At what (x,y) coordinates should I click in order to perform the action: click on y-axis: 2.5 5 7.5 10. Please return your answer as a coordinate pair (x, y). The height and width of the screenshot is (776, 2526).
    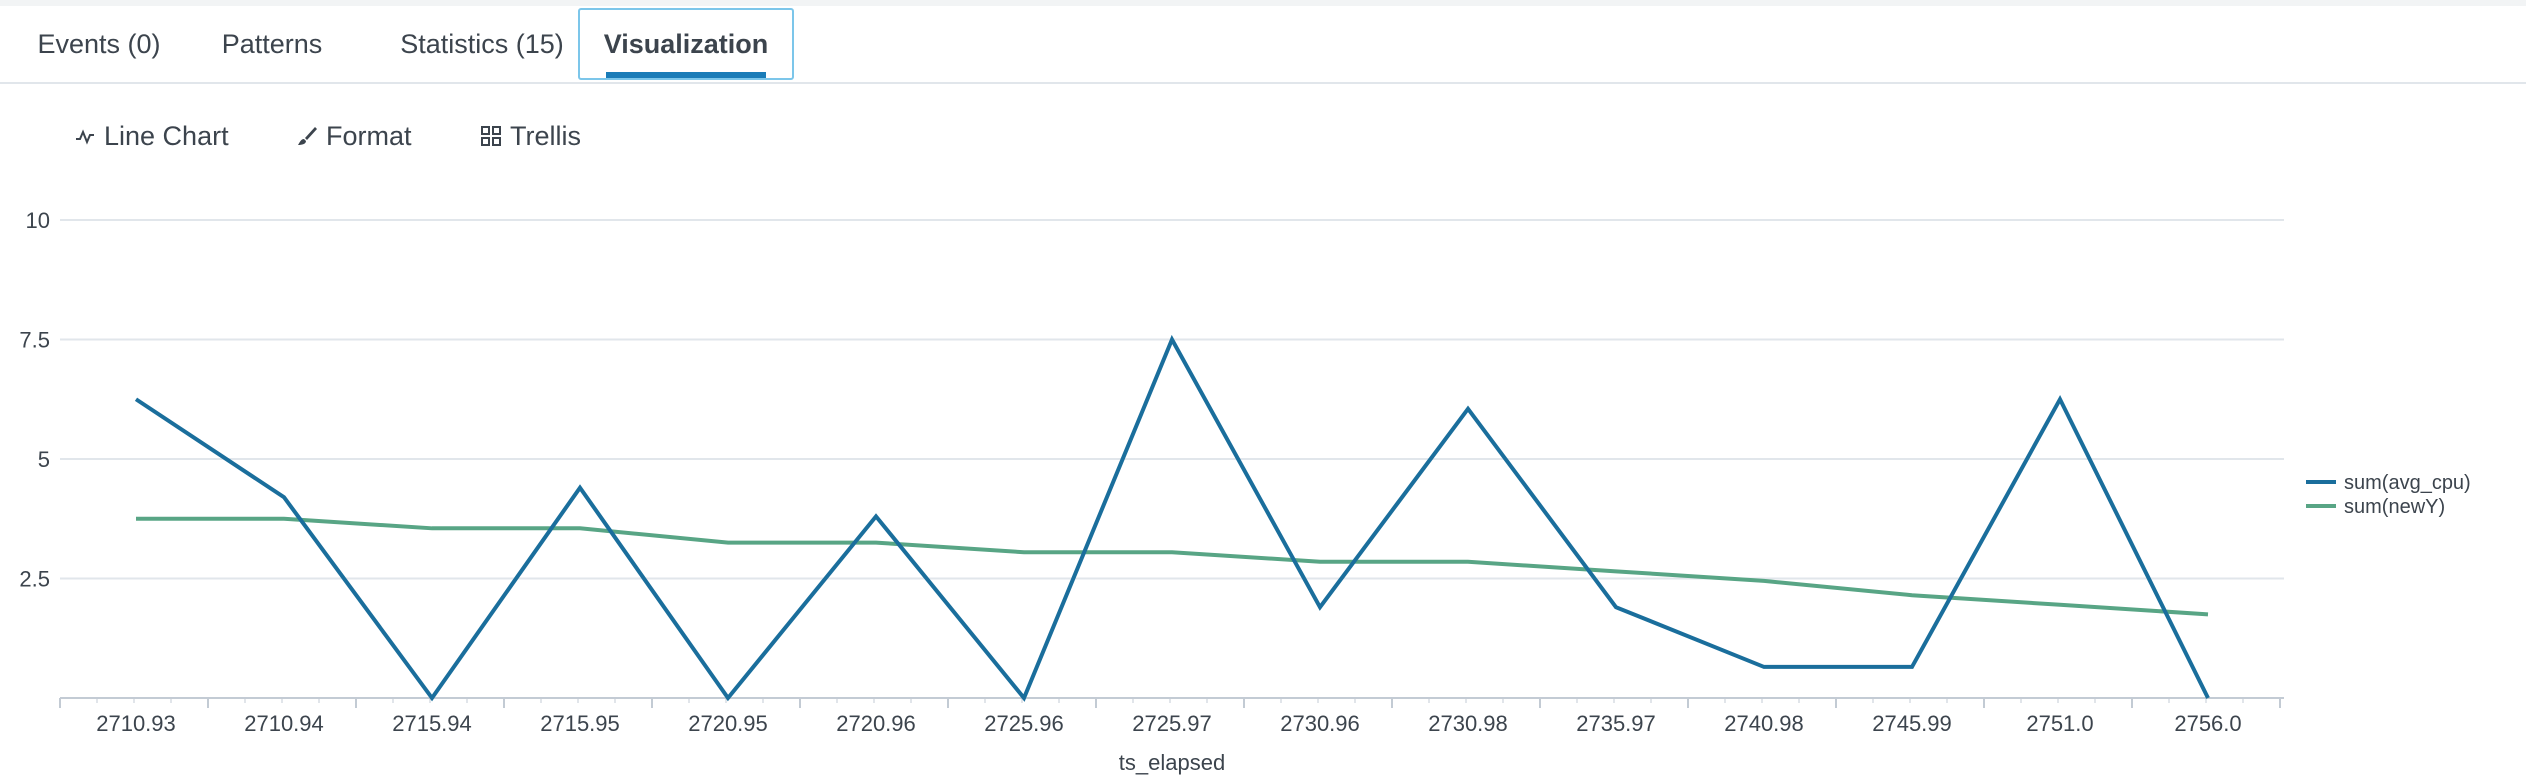
    Looking at the image, I should click on (34, 400).